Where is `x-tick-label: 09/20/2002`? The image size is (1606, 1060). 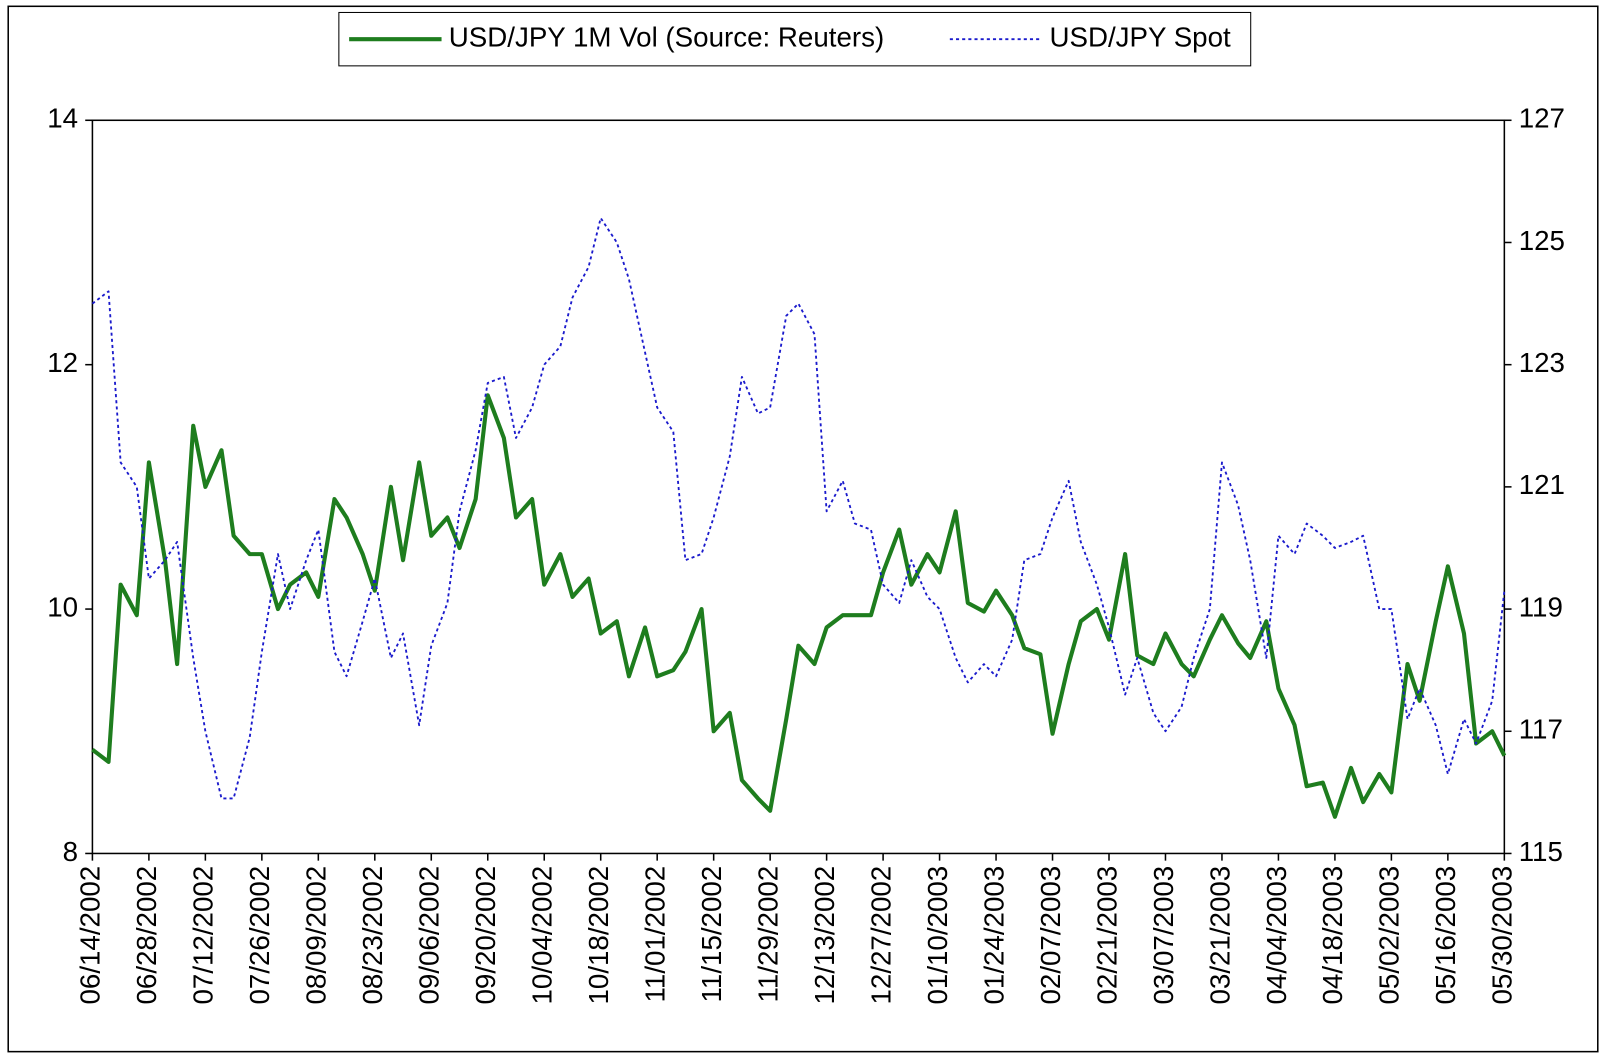 x-tick-label: 09/20/2002 is located at coordinates (485, 935).